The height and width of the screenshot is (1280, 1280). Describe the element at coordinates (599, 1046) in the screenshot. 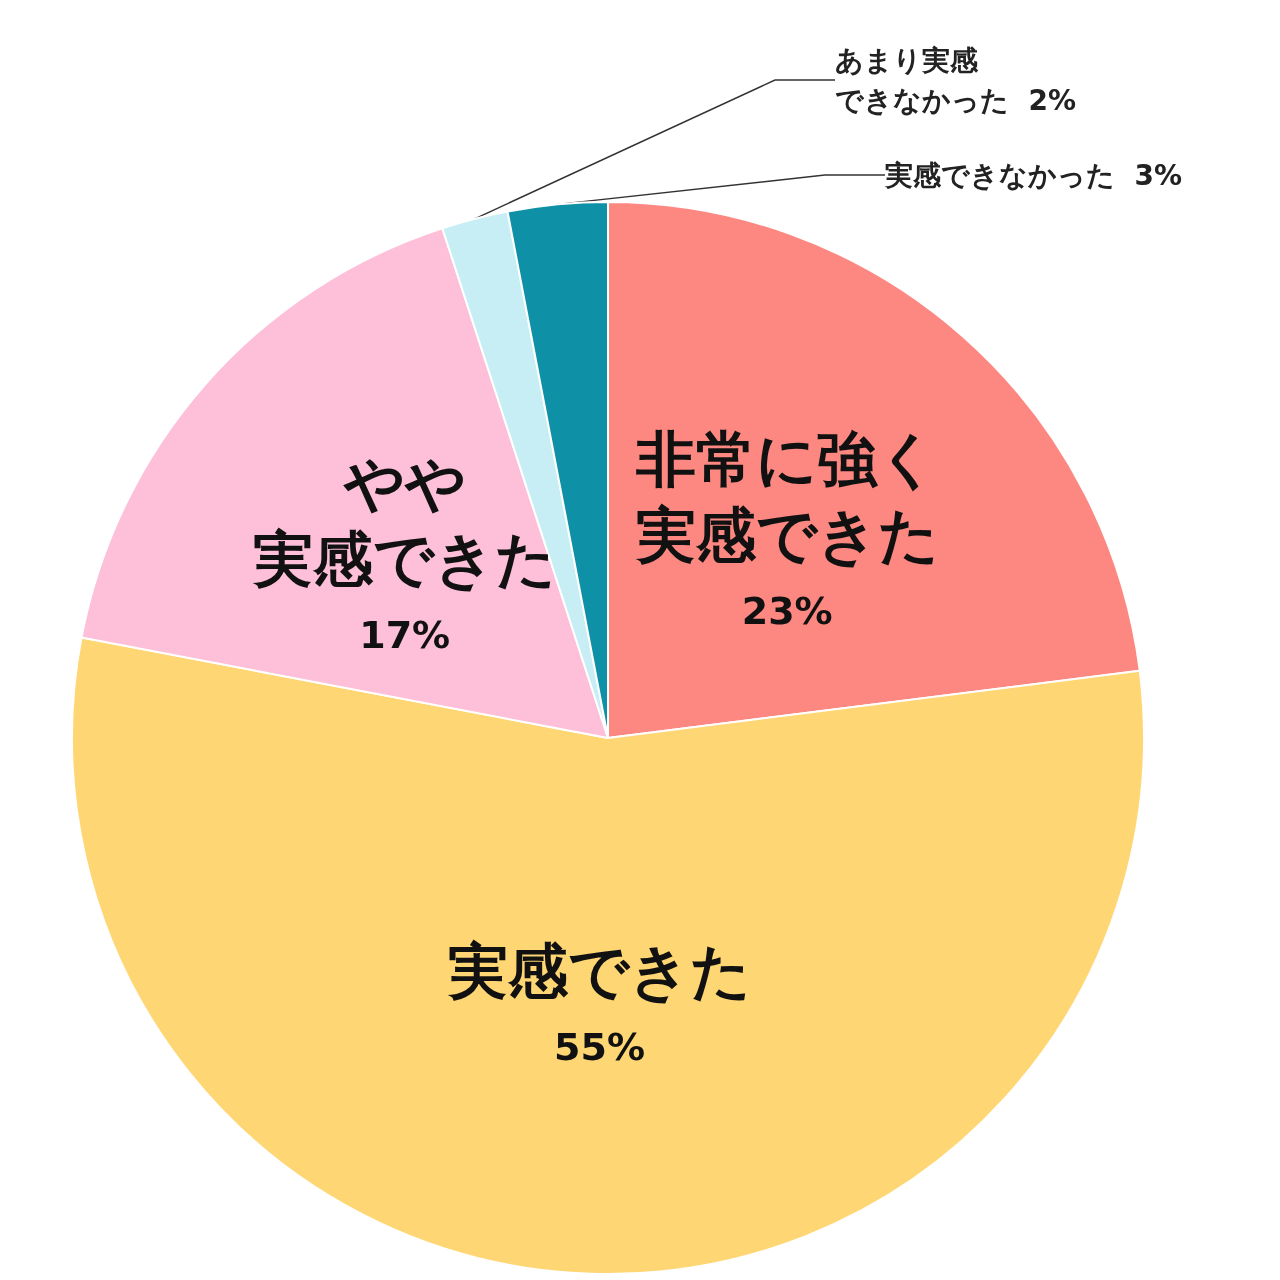

I see `data-label: 55%` at that location.